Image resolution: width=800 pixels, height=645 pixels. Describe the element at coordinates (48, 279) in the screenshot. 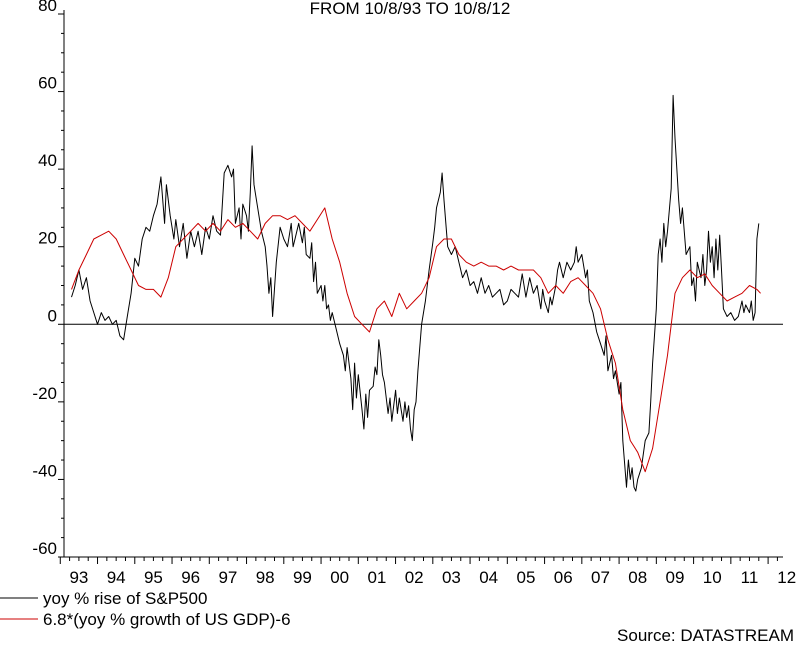

I see `y-axis: -60 -40 -20 0 20 40 60 80` at that location.